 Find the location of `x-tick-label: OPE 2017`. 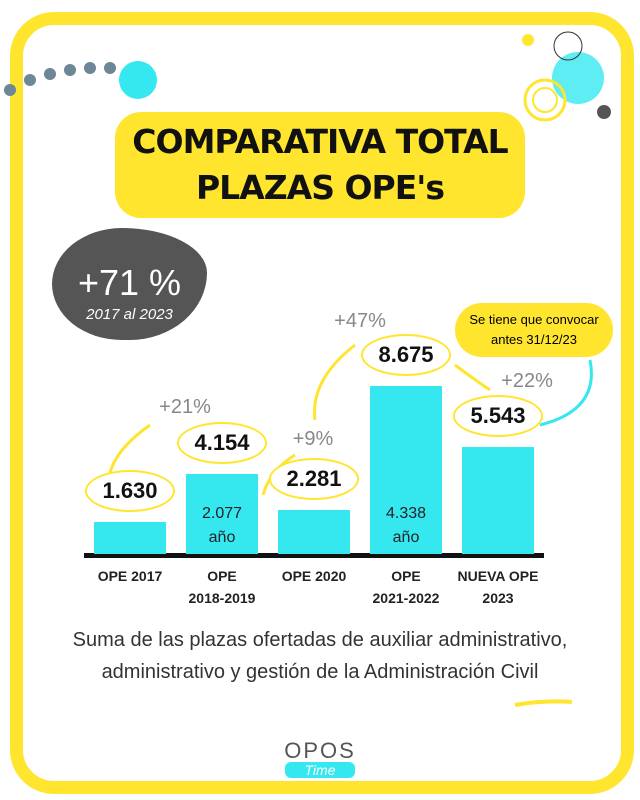

x-tick-label: OPE 2017 is located at coordinates (130, 576).